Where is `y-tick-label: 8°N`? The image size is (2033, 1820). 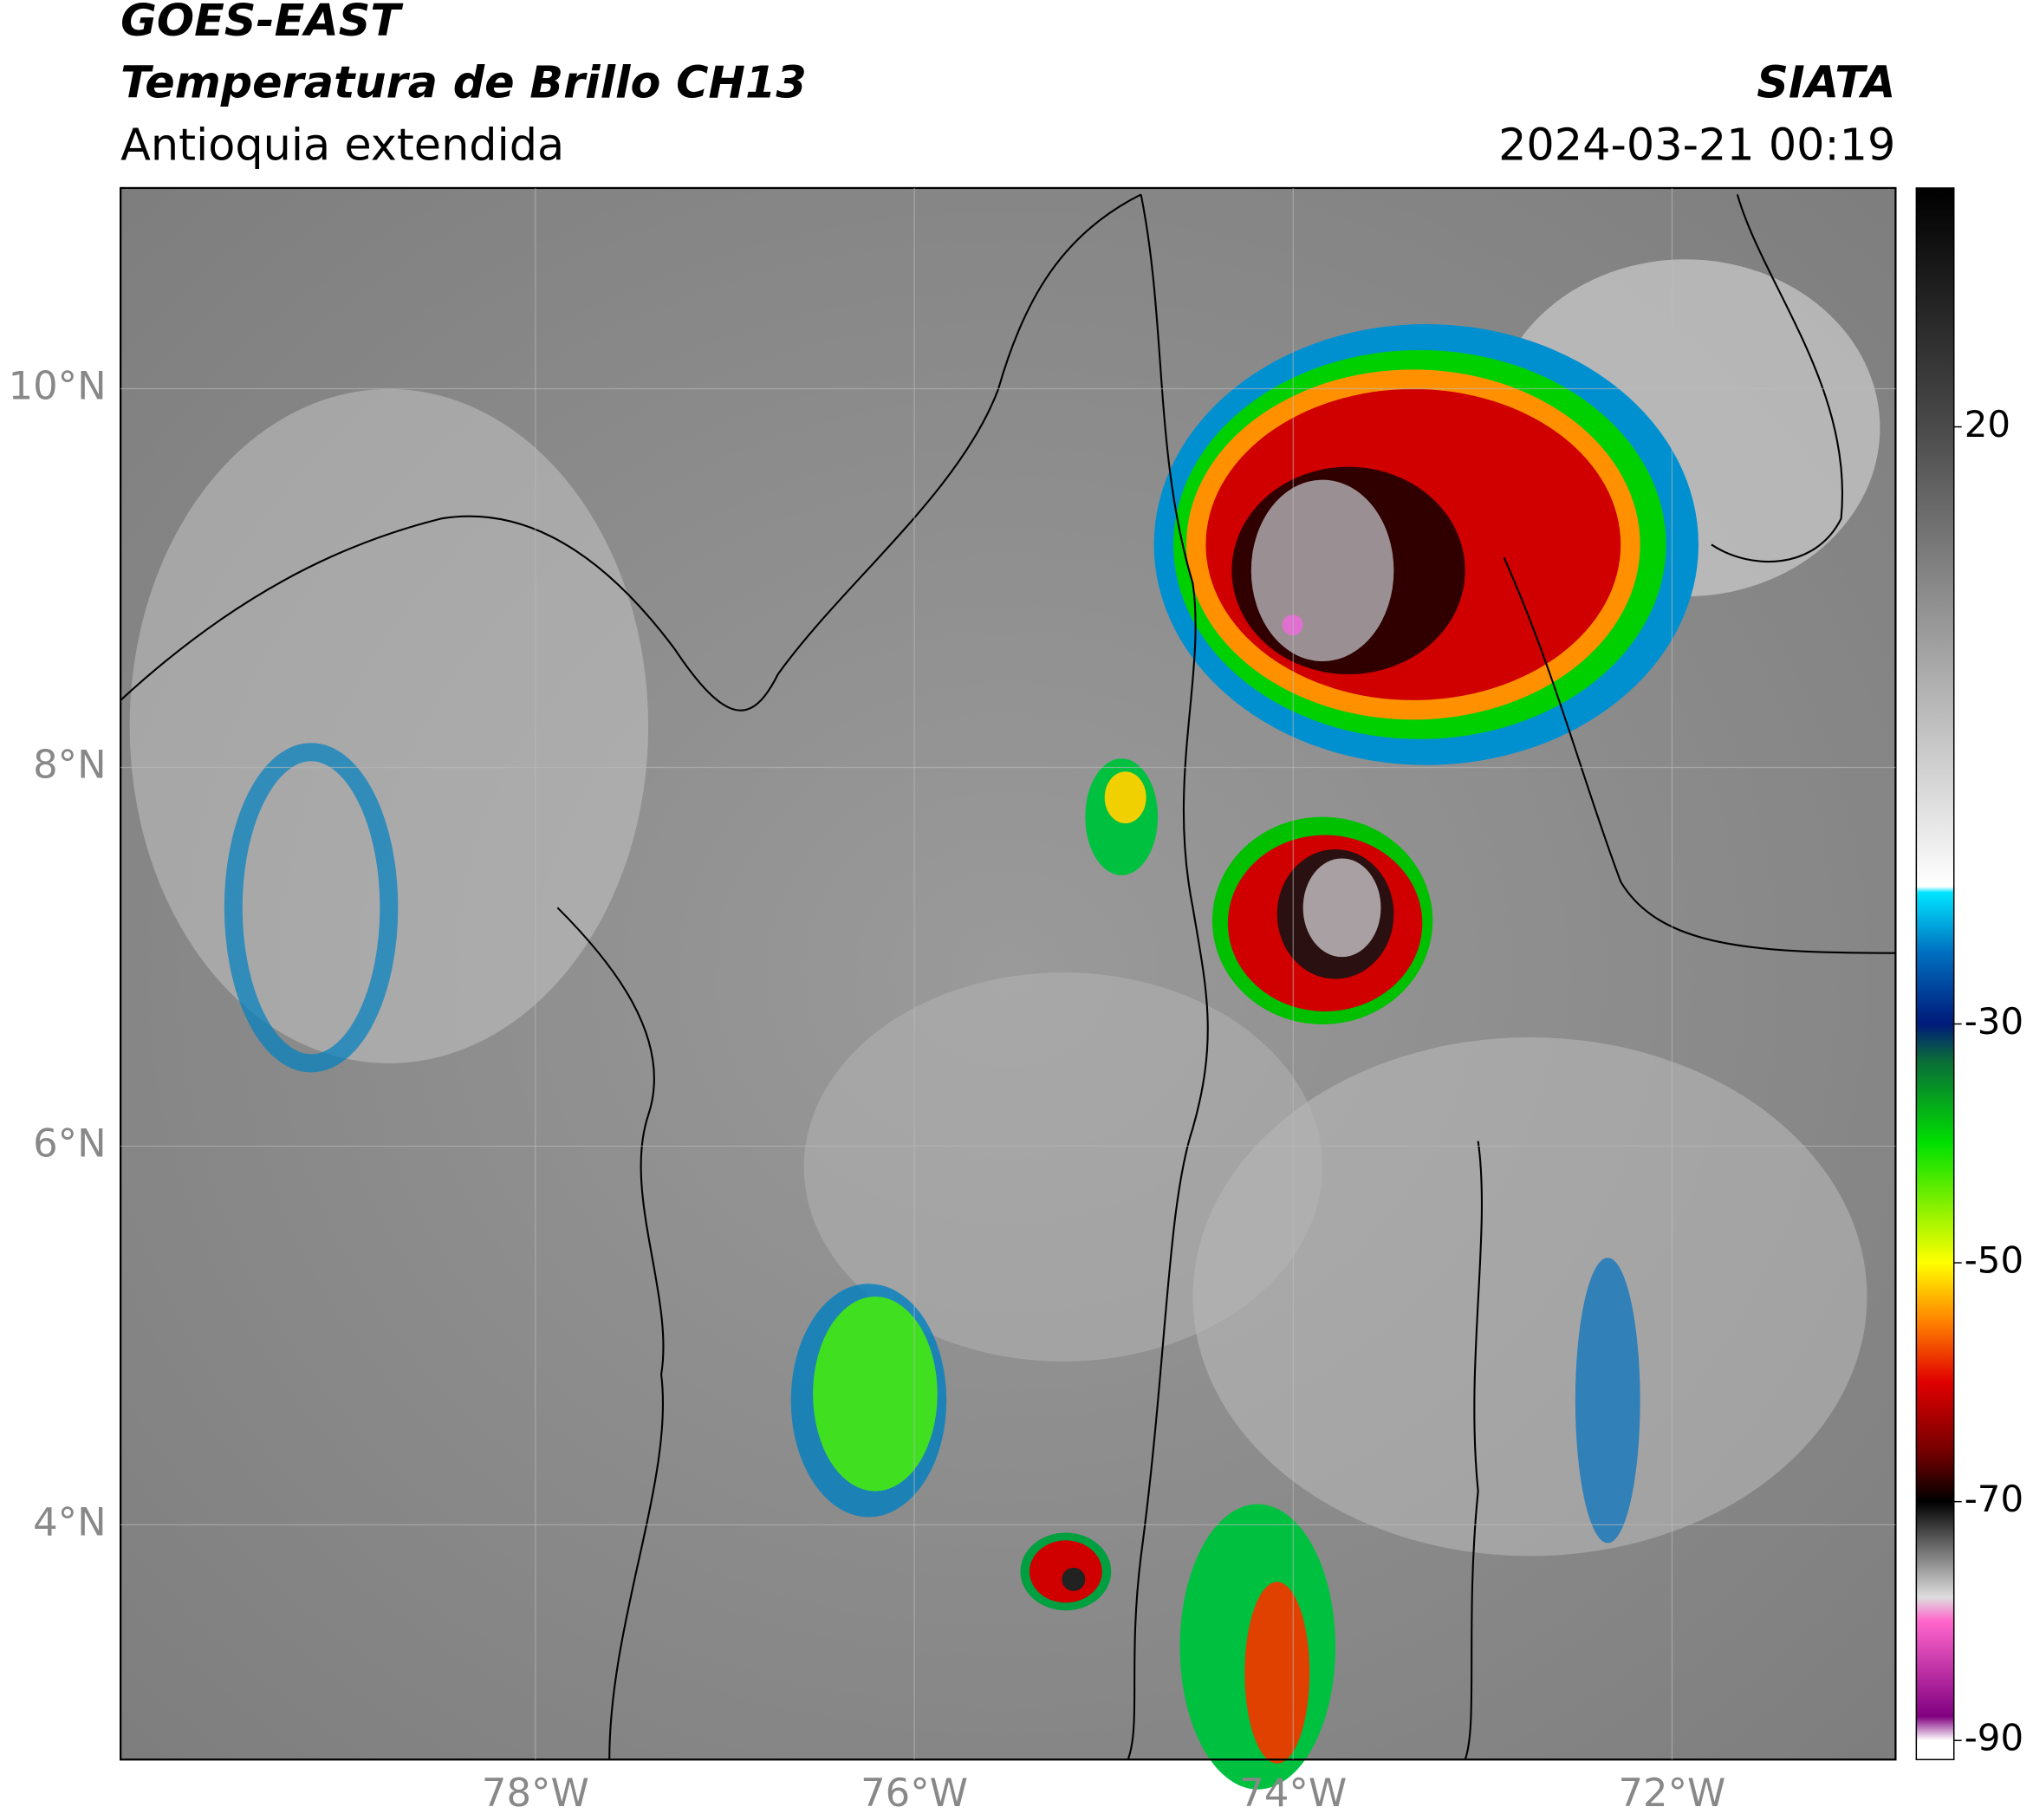
y-tick-label: 8°N is located at coordinates (70, 764).